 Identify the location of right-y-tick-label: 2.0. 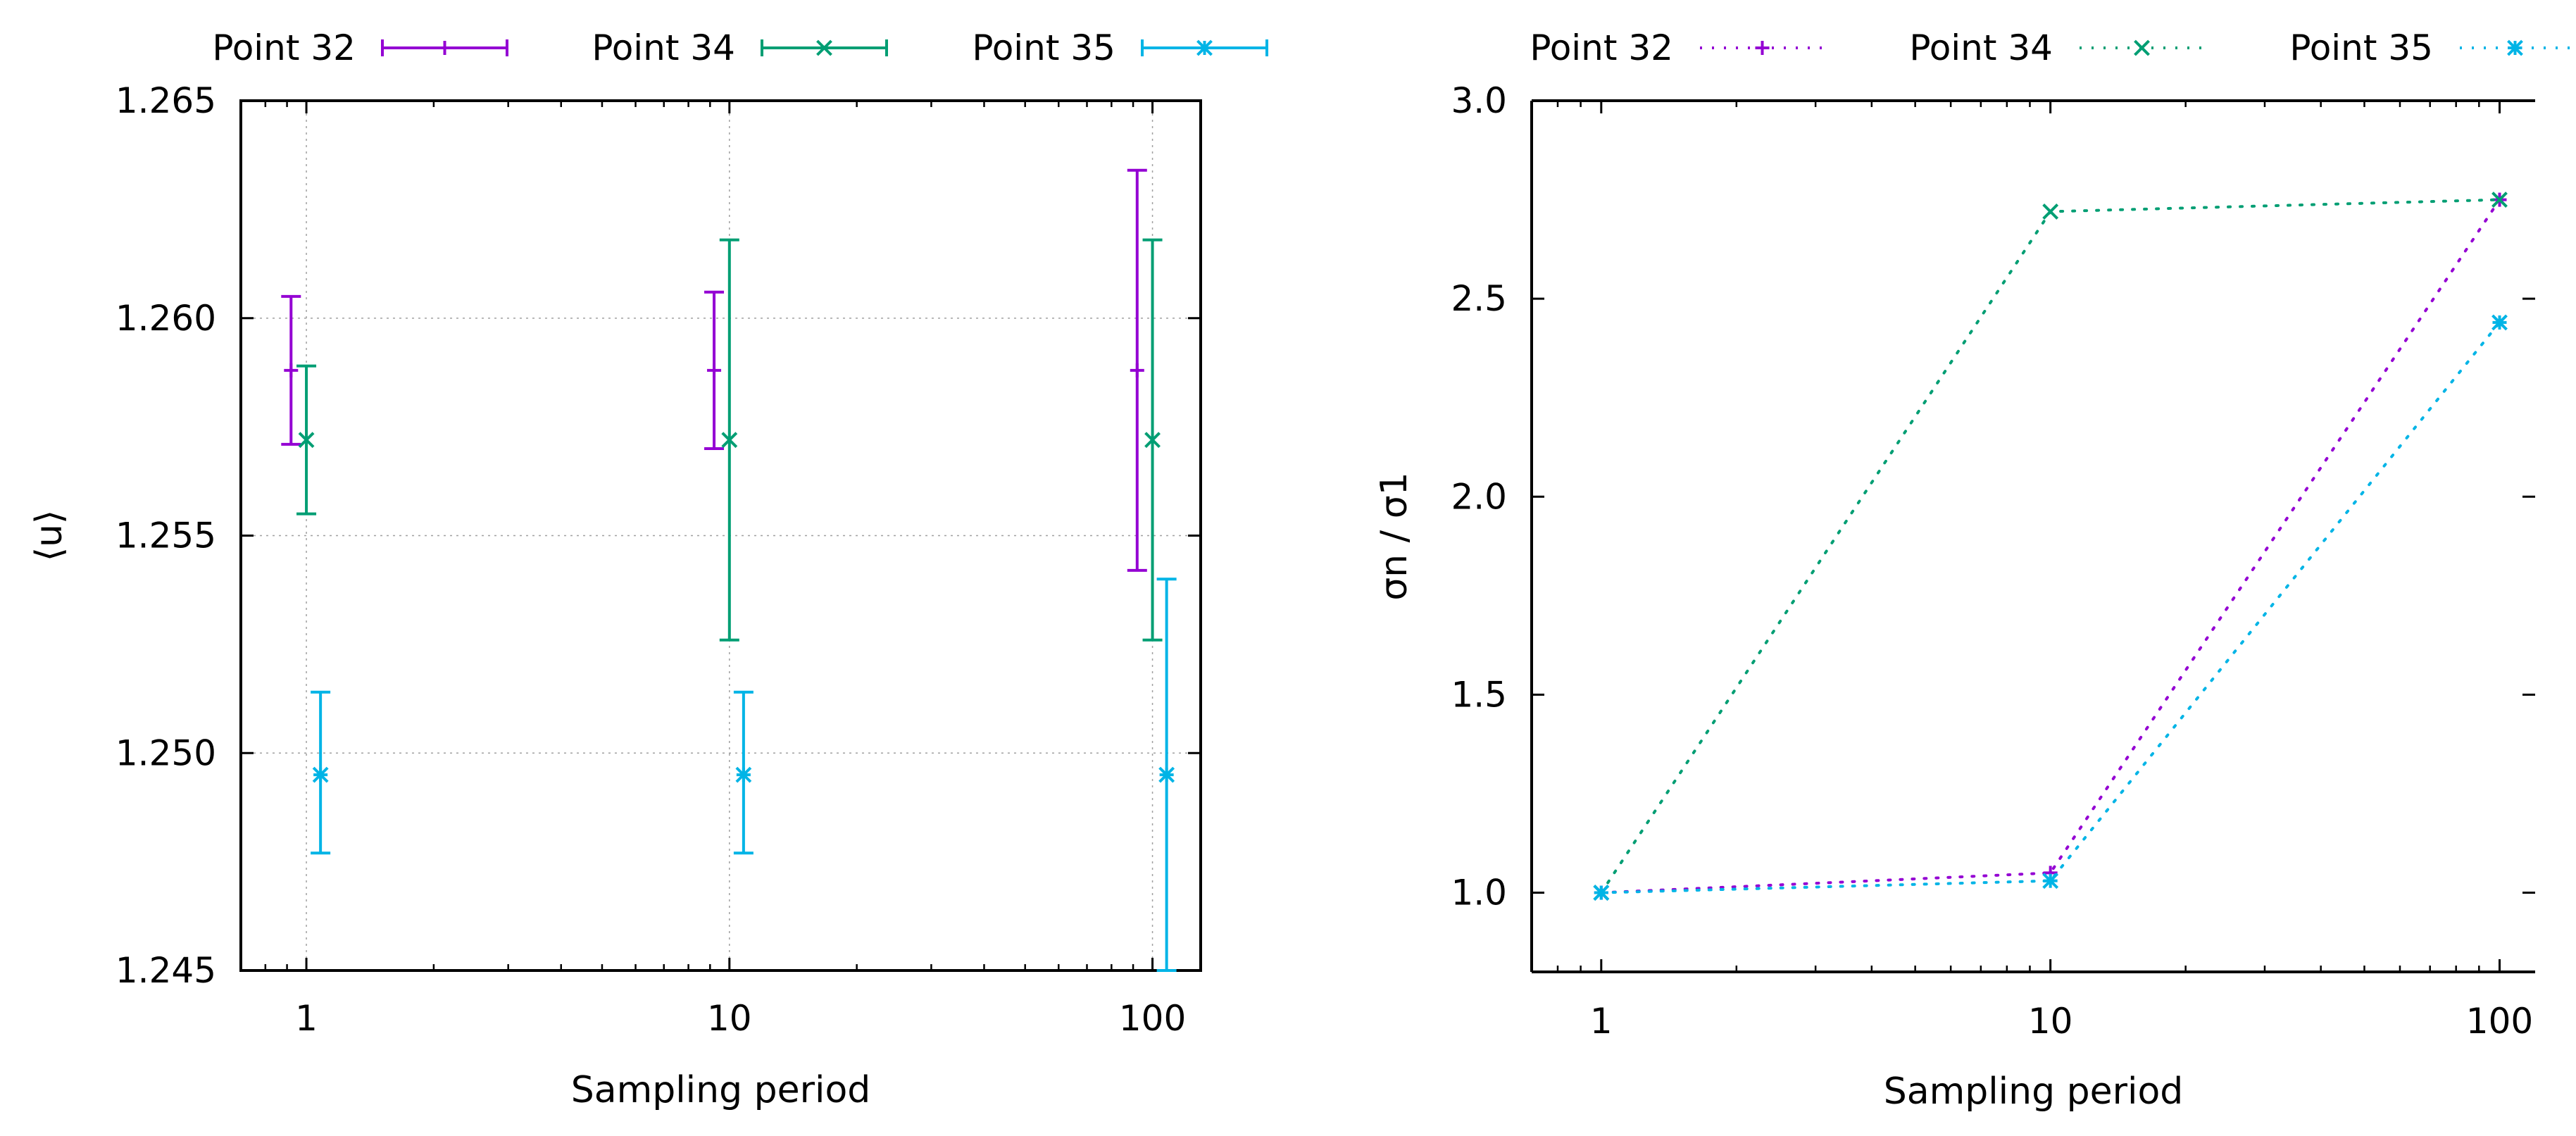
(1479, 496).